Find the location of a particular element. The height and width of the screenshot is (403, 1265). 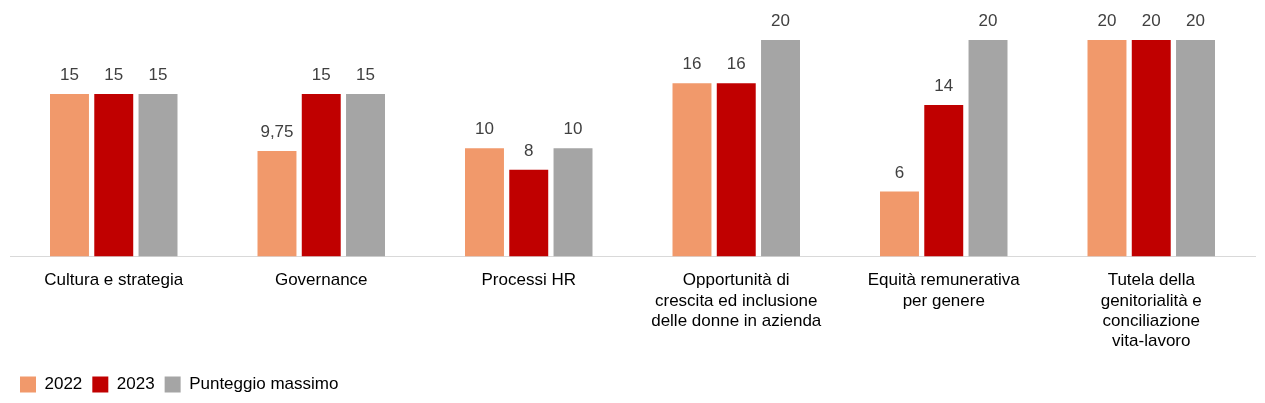

x-tick-label: Opportunità di crescita ed inclusione delle donne in azienda is located at coordinates (736, 300).